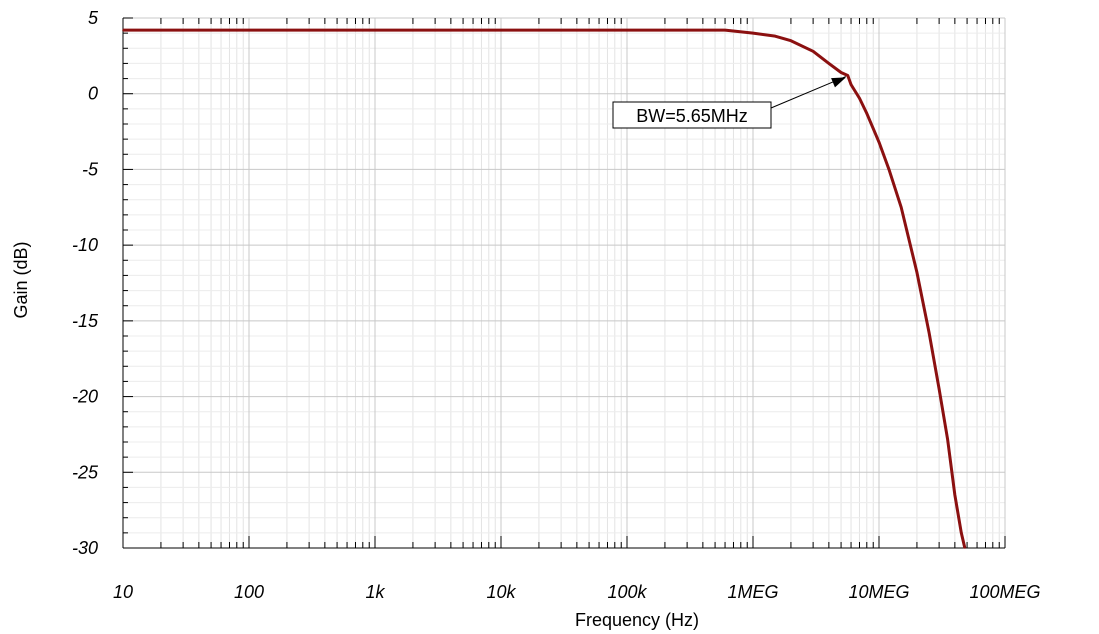  What do you see at coordinates (85, 321) in the screenshot?
I see `y-tick-label: -15` at bounding box center [85, 321].